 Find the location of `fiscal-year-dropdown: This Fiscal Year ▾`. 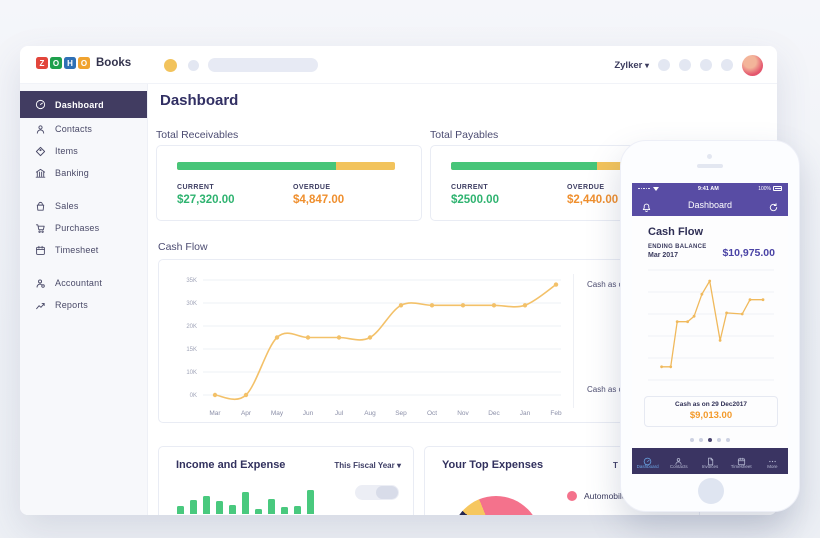

fiscal-year-dropdown: This Fiscal Year ▾ is located at coordinates (367, 465).